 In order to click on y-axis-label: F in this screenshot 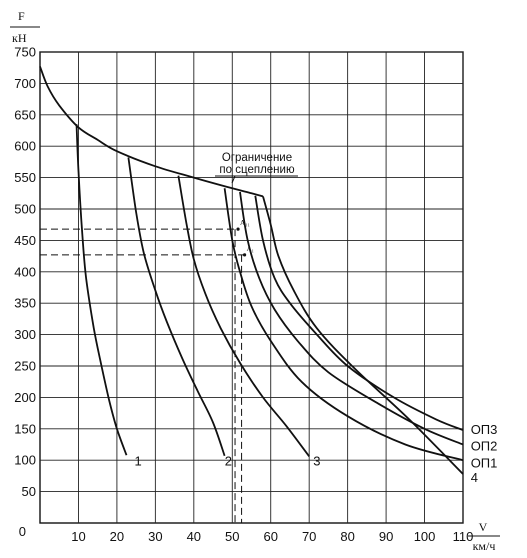, I will do `click(21, 16)`.